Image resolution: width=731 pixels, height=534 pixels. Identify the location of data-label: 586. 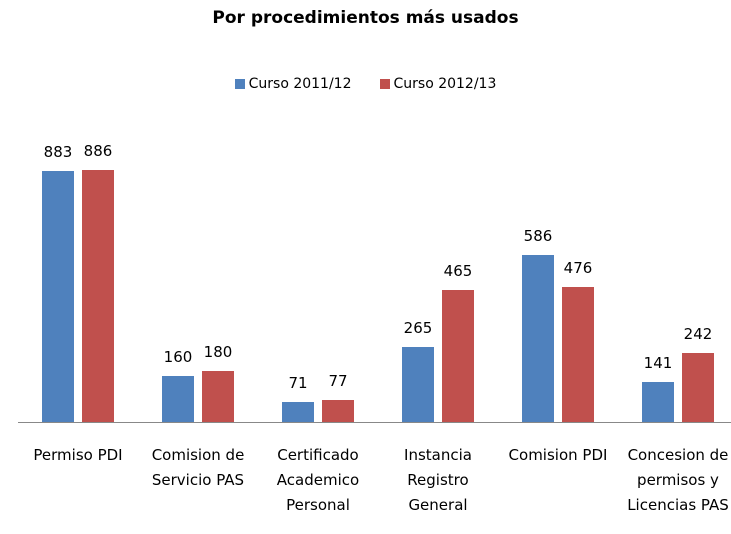
(538, 236).